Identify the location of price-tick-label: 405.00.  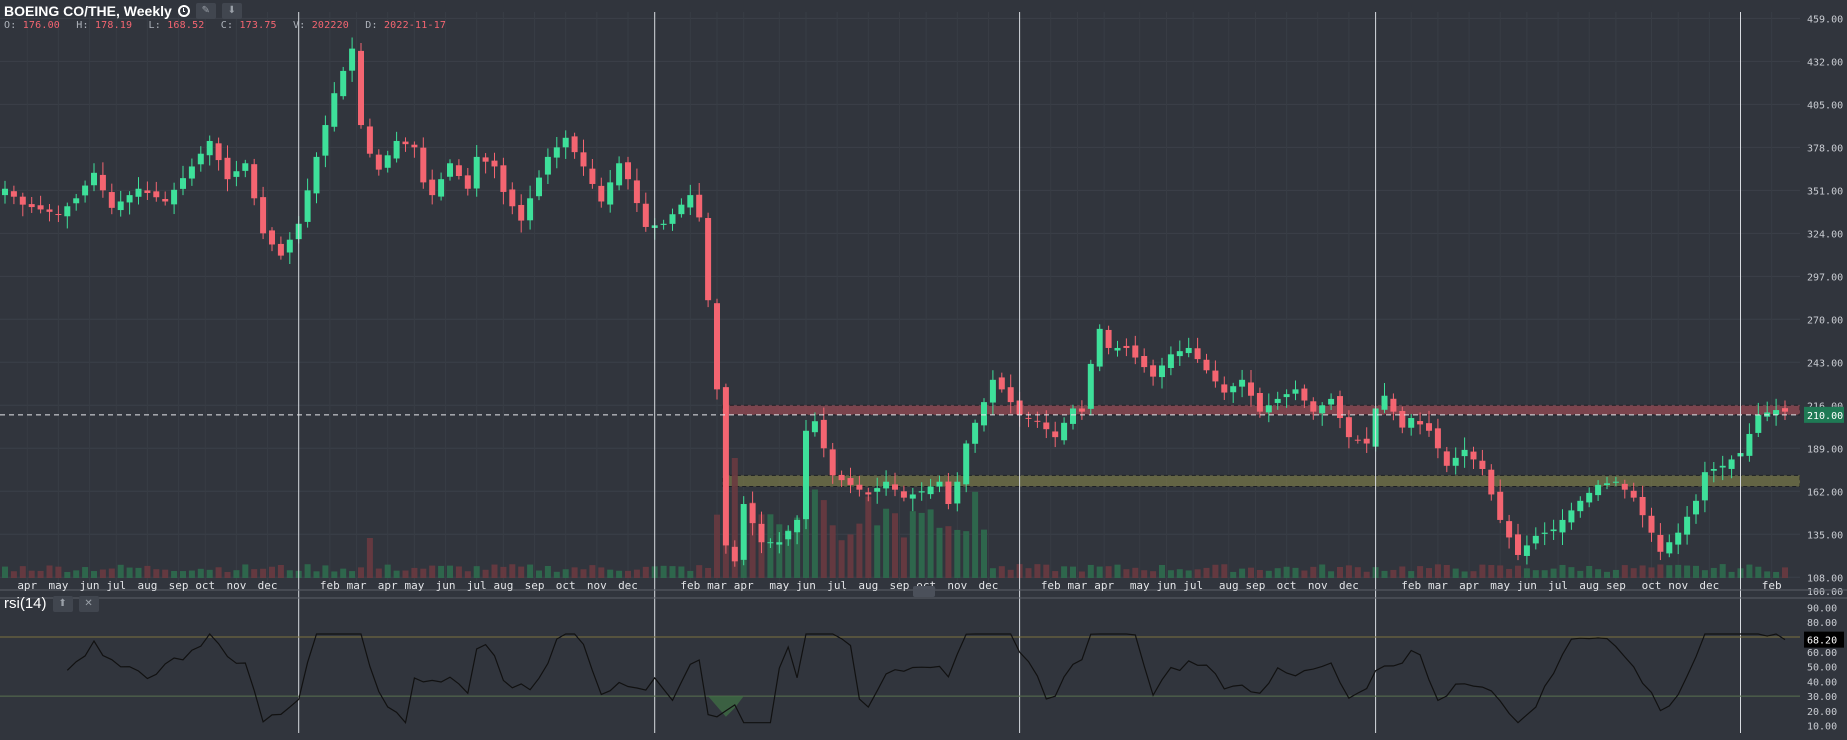
(1825, 105).